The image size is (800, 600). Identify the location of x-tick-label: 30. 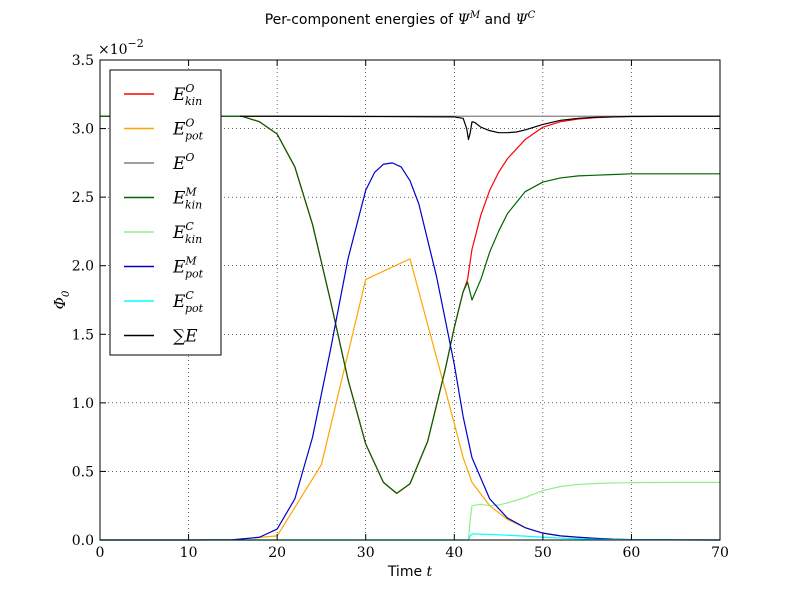
(366, 553).